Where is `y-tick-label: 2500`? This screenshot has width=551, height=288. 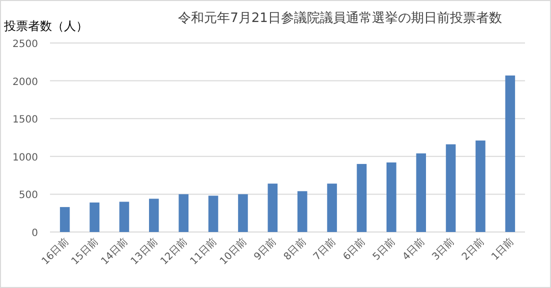 y-tick-label: 2500 is located at coordinates (25, 44).